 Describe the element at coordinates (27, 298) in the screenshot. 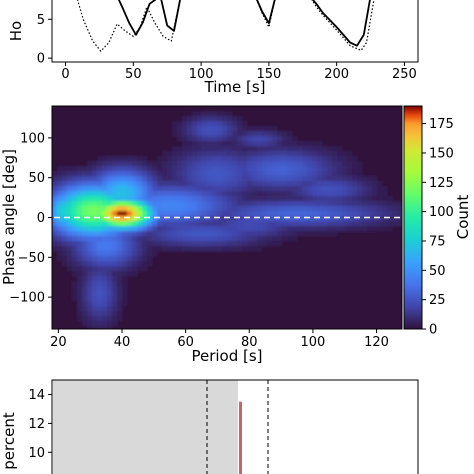

I see `y-tick-label: −100` at that location.